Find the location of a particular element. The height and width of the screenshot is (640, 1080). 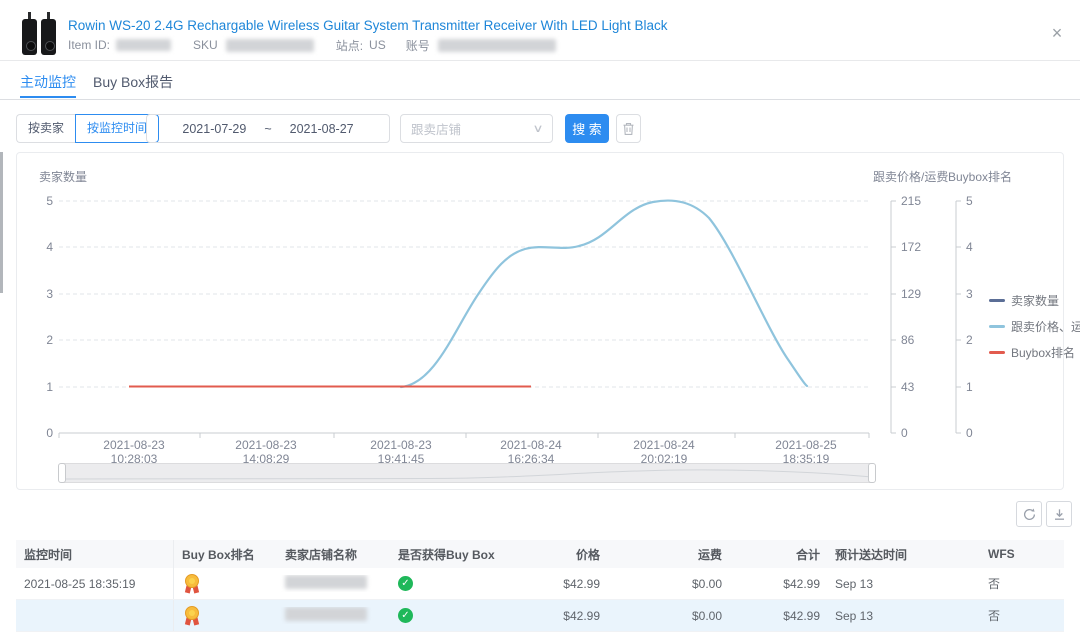

price-shipping-series-line is located at coordinates (604, 294).